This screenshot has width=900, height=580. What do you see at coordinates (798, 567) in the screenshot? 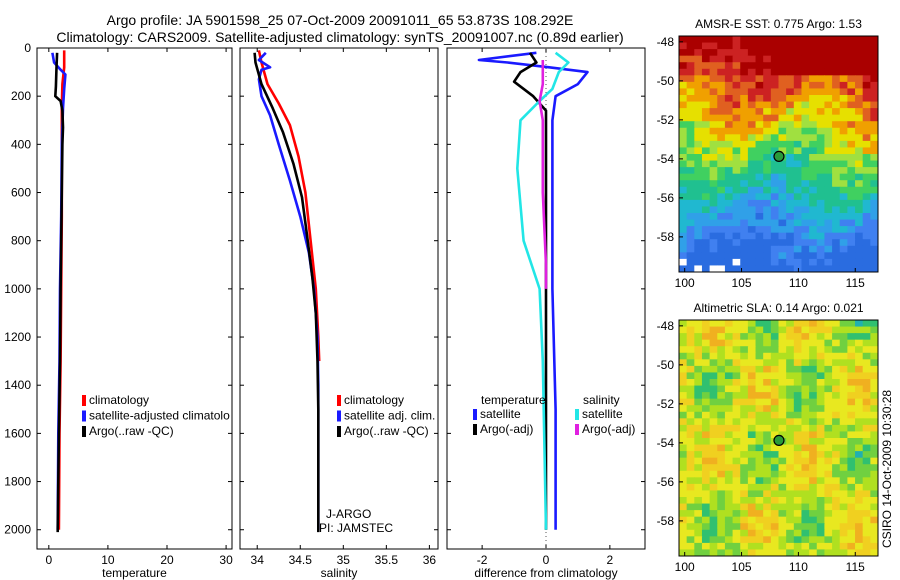
I see `xtick-label: 110` at bounding box center [798, 567].